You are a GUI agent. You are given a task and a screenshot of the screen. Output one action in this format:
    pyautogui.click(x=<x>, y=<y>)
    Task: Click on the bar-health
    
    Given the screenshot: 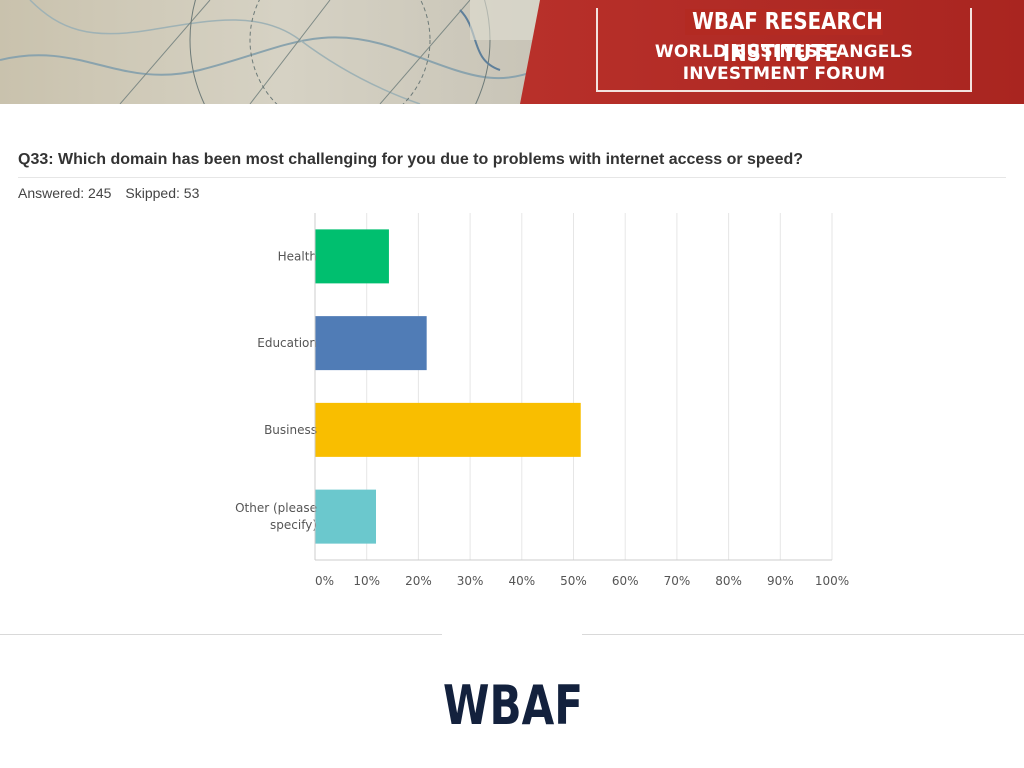 What is the action you would take?
    pyautogui.click(x=352, y=256)
    